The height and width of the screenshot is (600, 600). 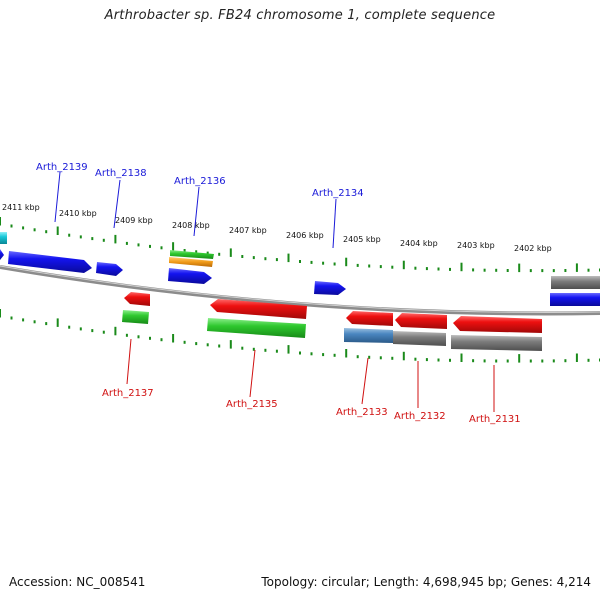 I want to click on gene-label-arth-2136: Arth_2136, so click(x=200, y=181).